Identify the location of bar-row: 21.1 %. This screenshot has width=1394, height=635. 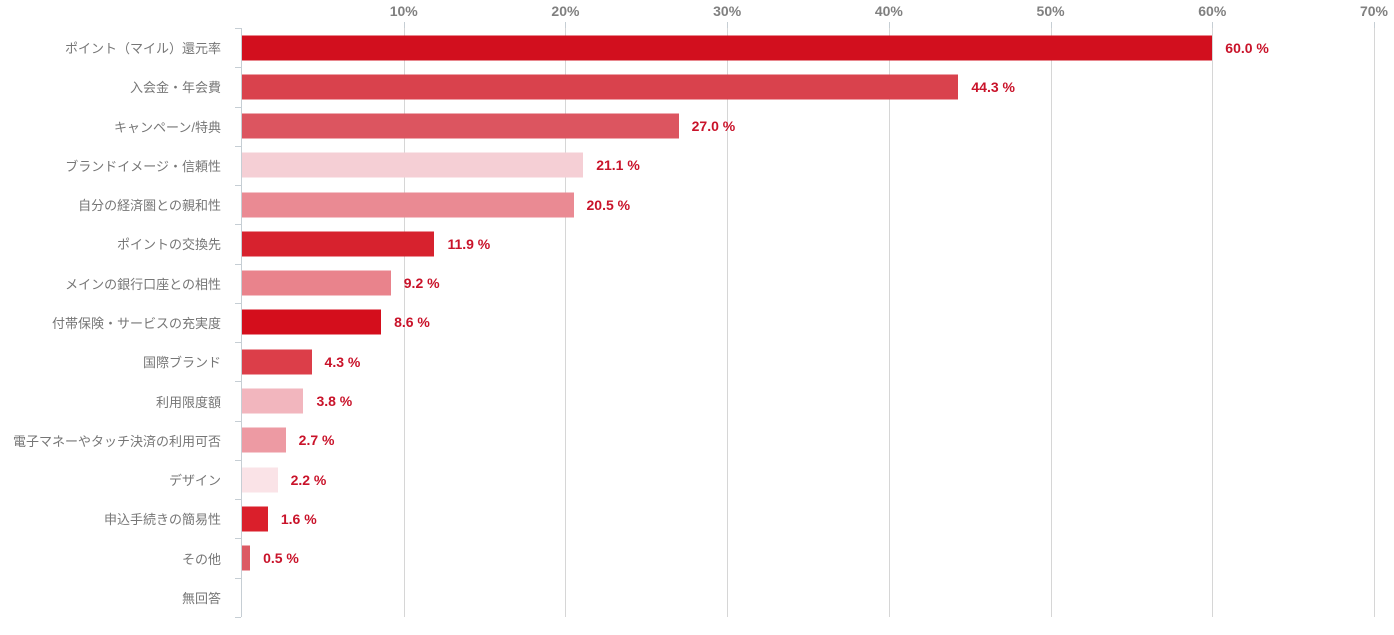
(808, 165).